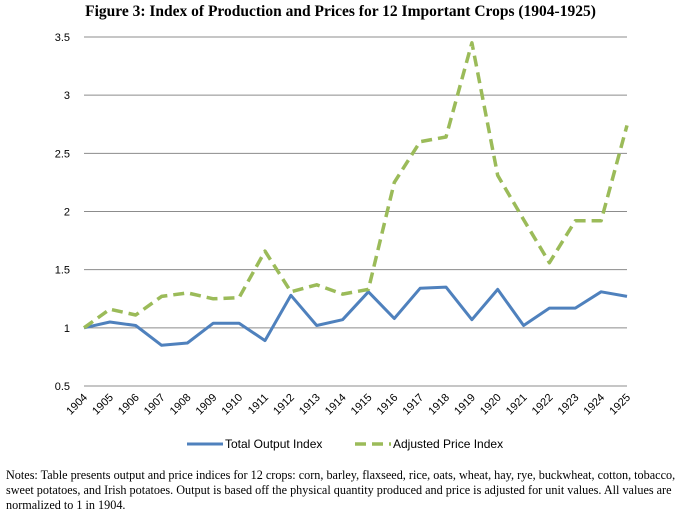 Image resolution: width=681 pixels, height=519 pixels. Describe the element at coordinates (181, 405) in the screenshot. I see `x-tick-label: 1908` at that location.